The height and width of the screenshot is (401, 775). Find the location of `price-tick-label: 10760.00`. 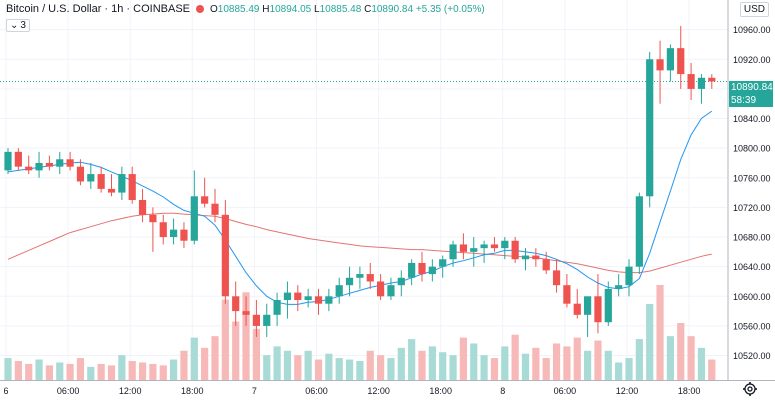

price-tick-label: 10760.00 is located at coordinates (752, 178).